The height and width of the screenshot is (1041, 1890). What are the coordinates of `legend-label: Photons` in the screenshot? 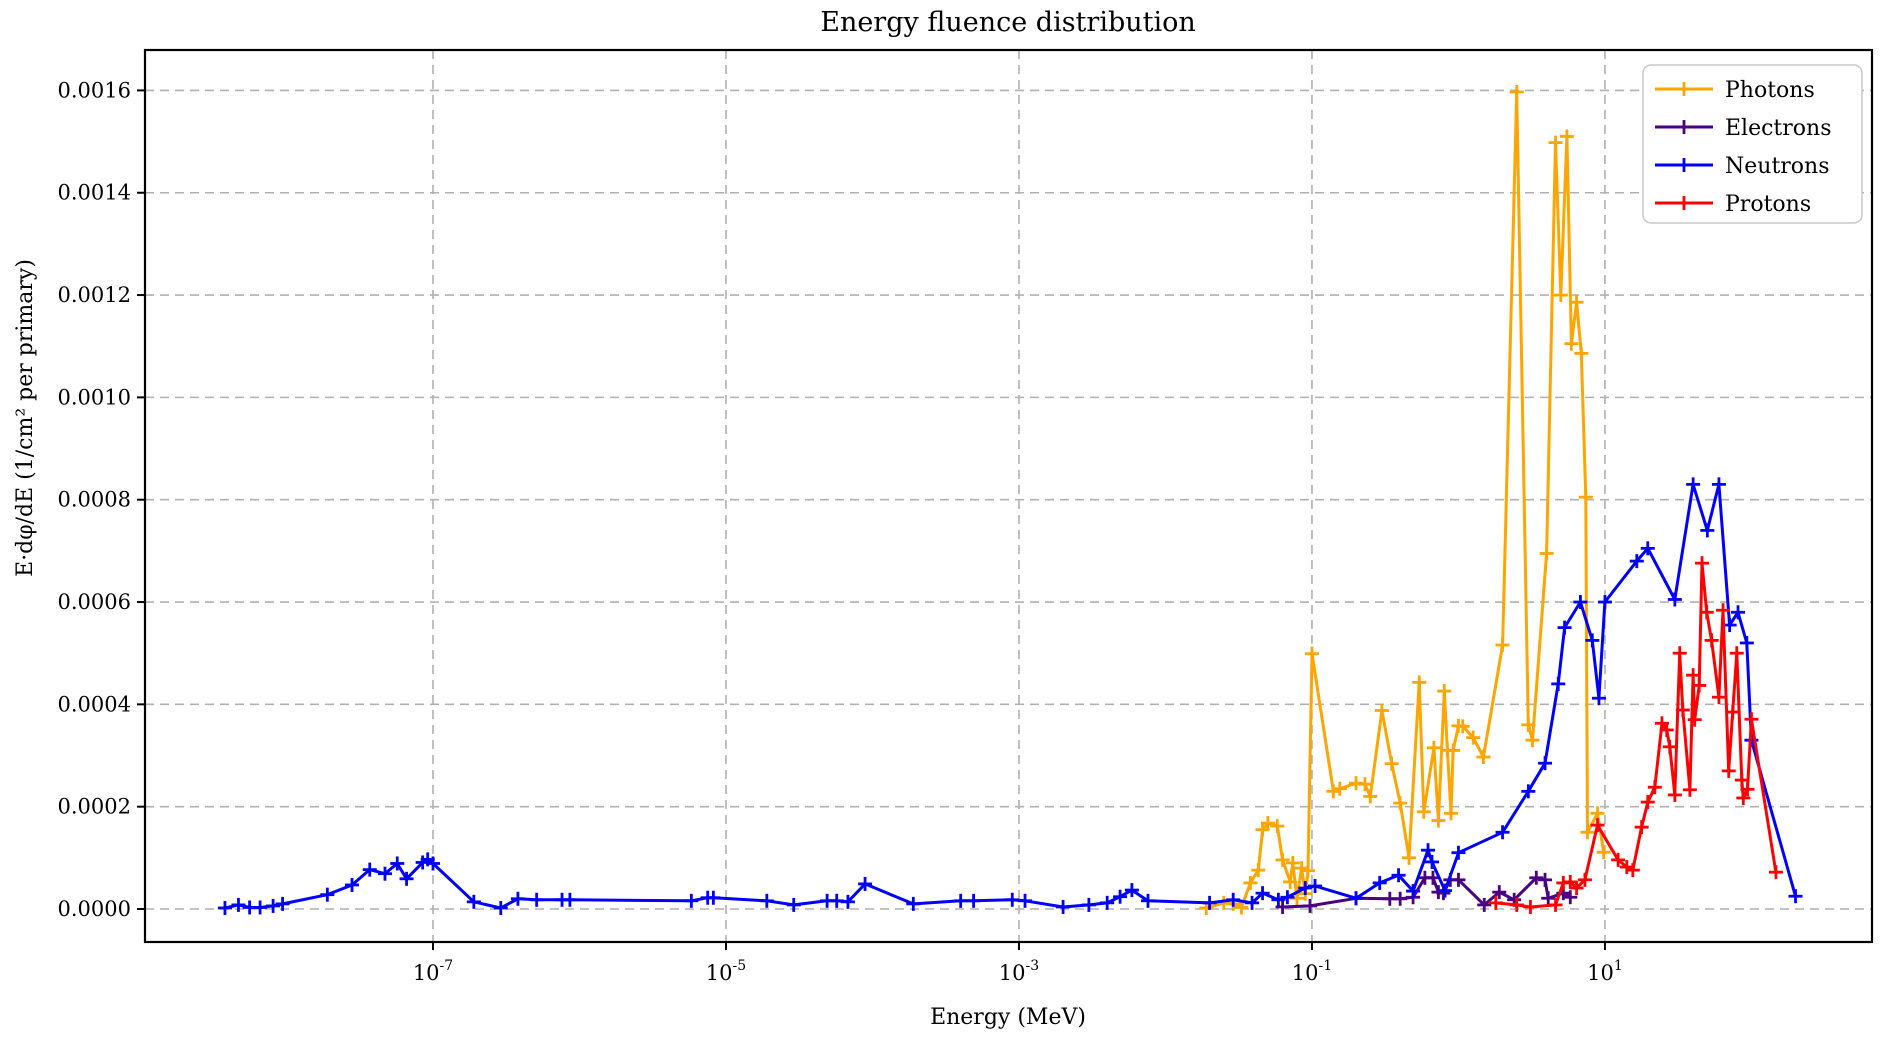 It's located at (1770, 90).